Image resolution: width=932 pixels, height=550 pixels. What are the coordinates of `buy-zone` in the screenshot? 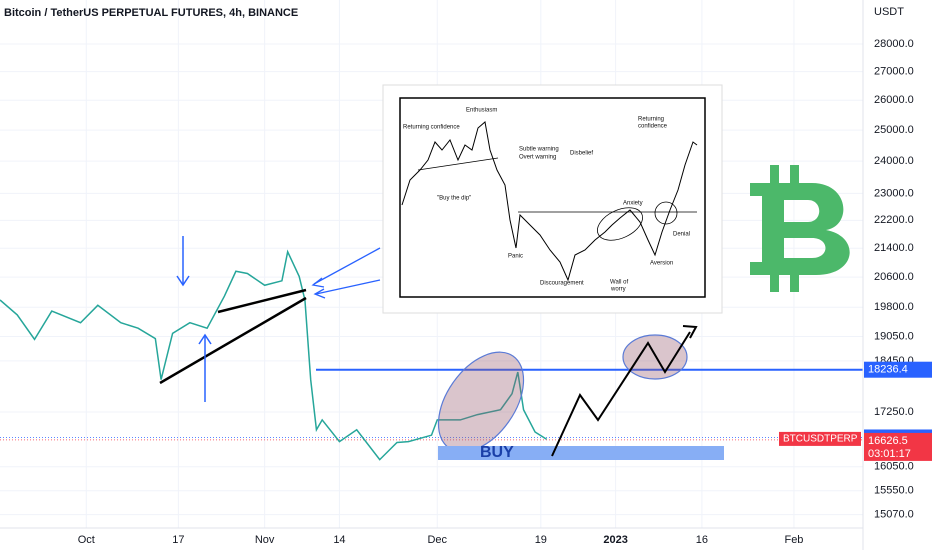 It's located at (581, 453).